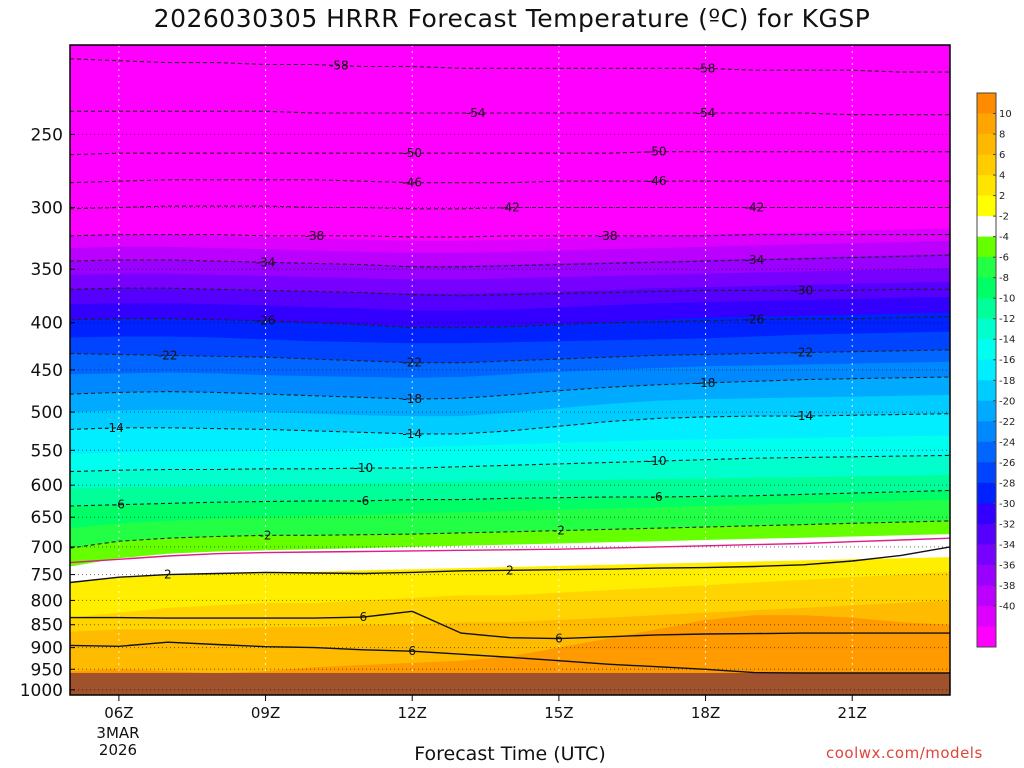 The width and height of the screenshot is (1024, 768). Describe the element at coordinates (657, 181) in the screenshot. I see `contour-label-3-1: -46` at that location.